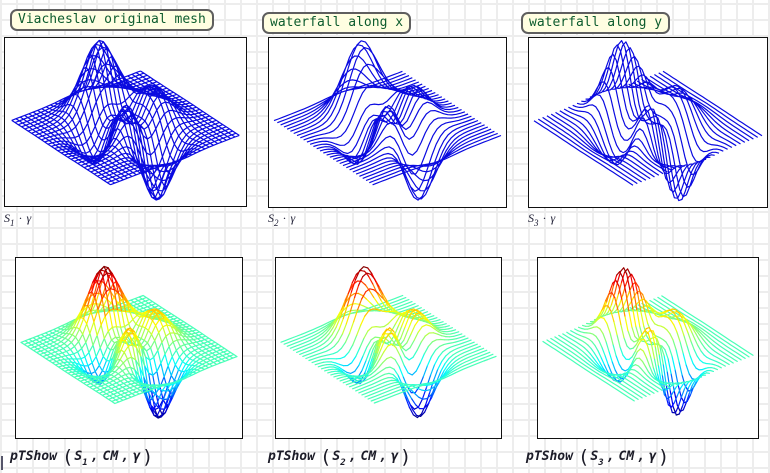 This screenshot has width=770, height=473. I want to click on plot-region-waterfall-y, so click(648, 122).